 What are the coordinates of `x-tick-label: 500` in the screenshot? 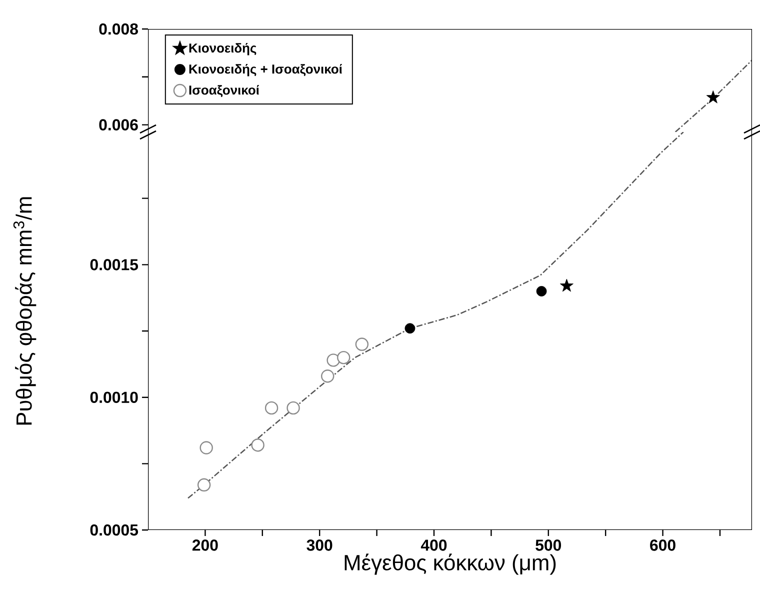 It's located at (549, 545).